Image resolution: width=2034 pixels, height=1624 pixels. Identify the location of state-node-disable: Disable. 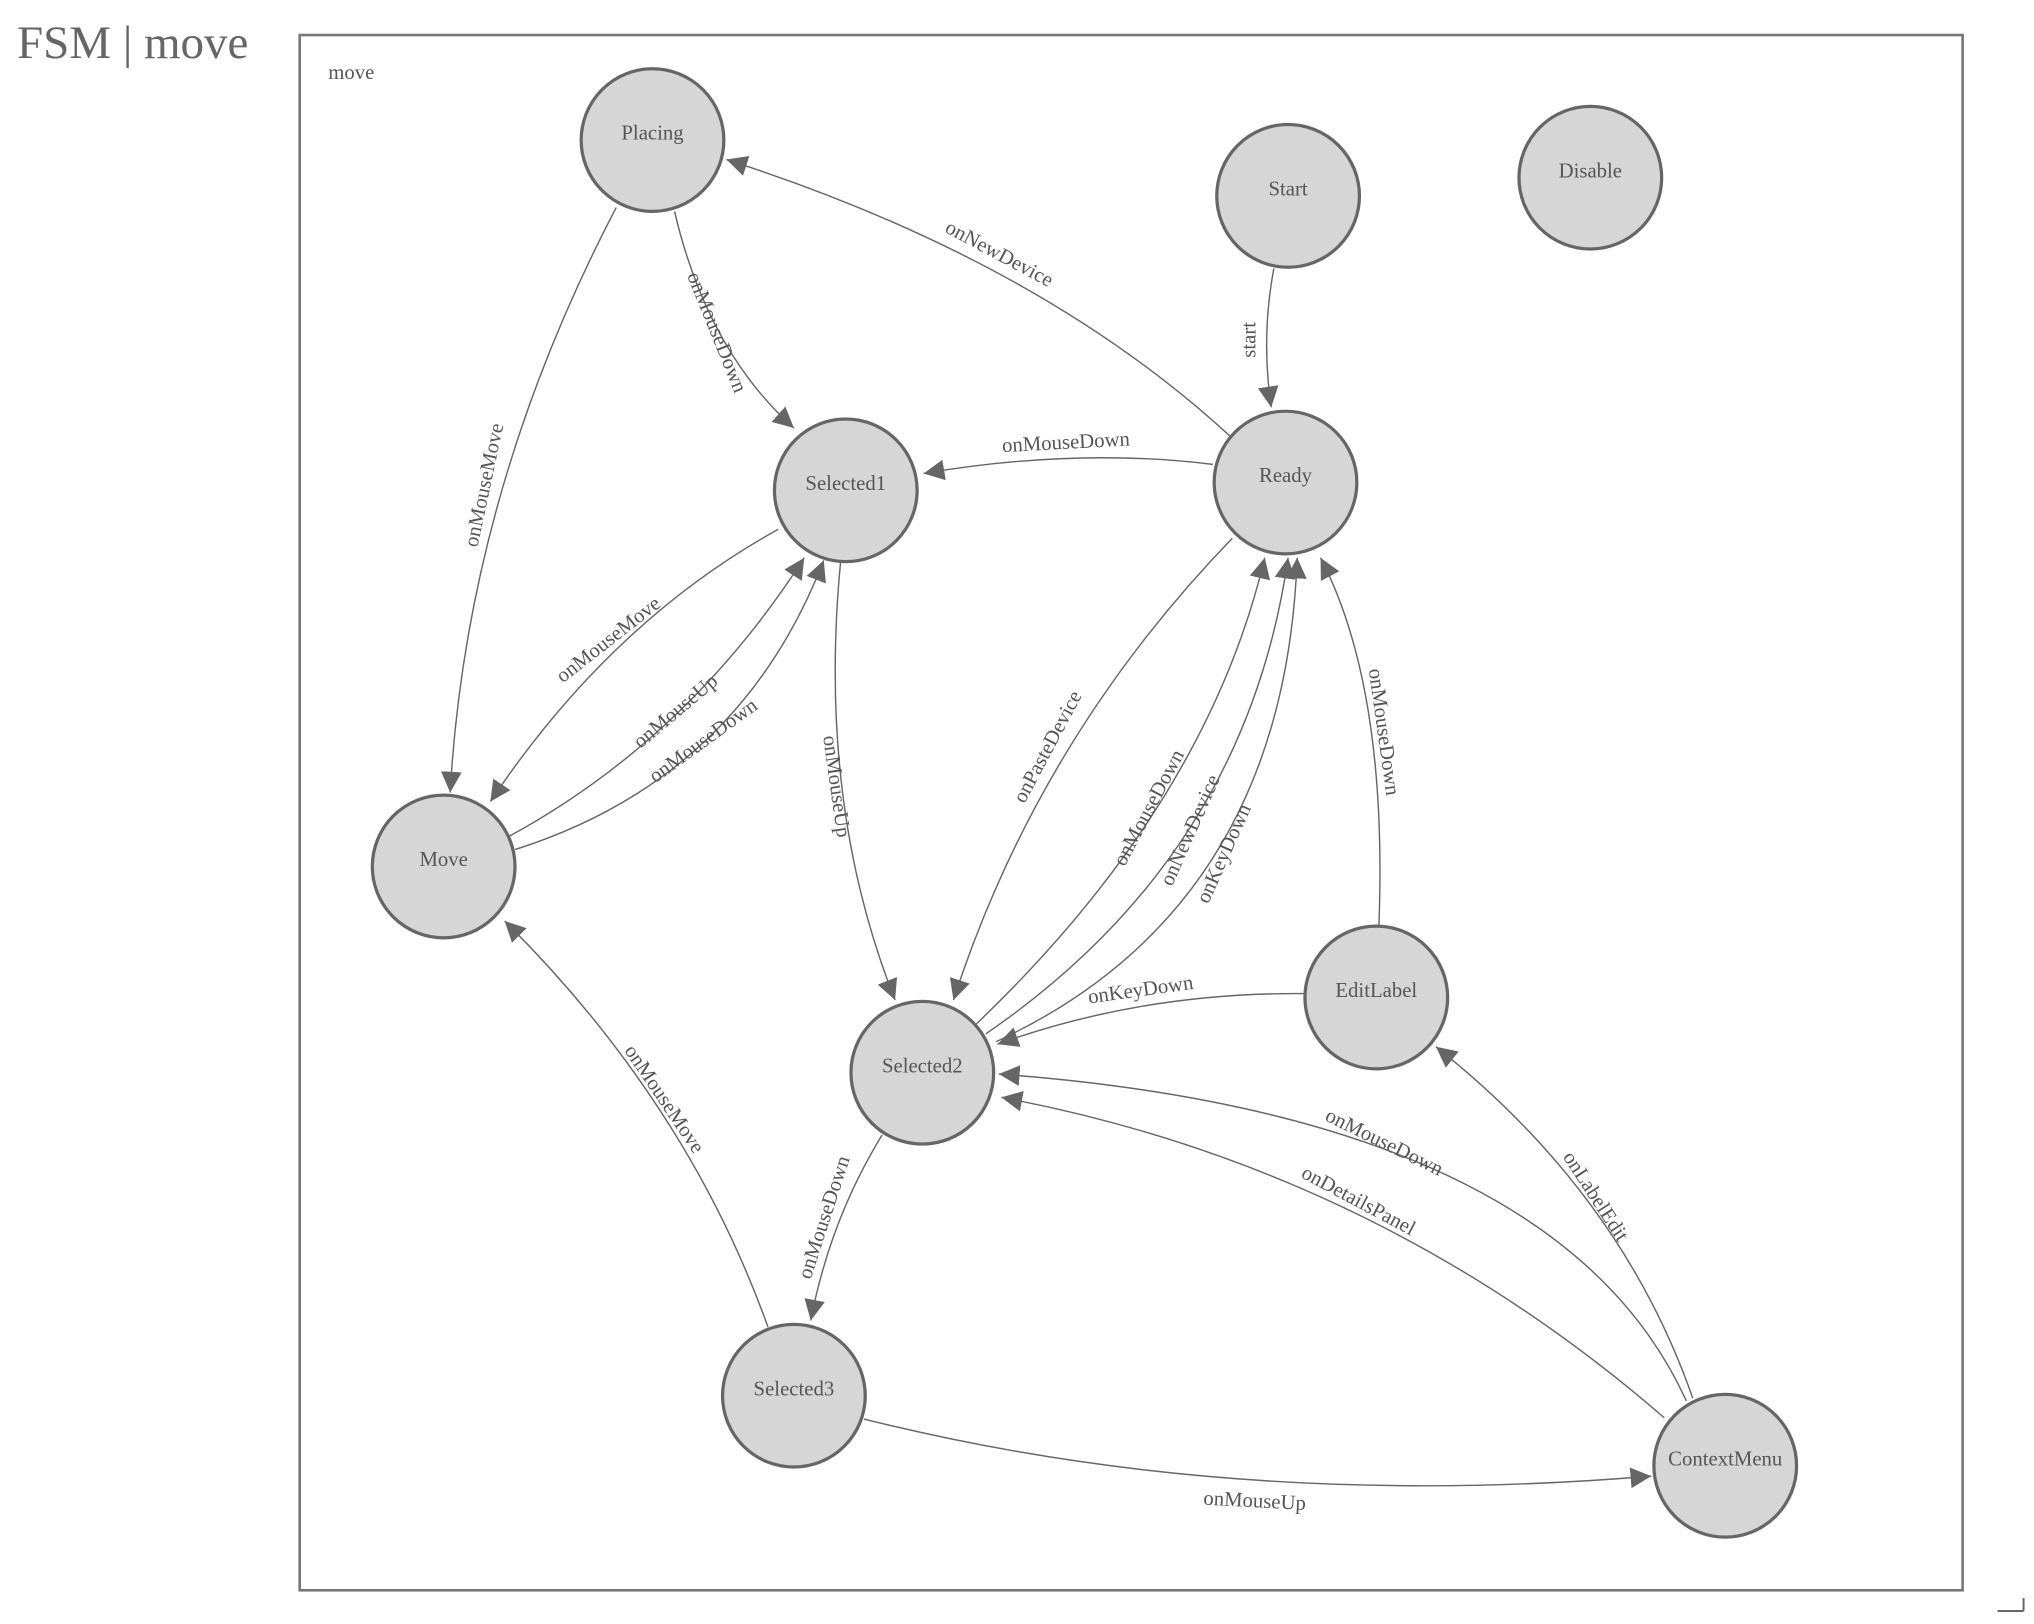
(1590, 177).